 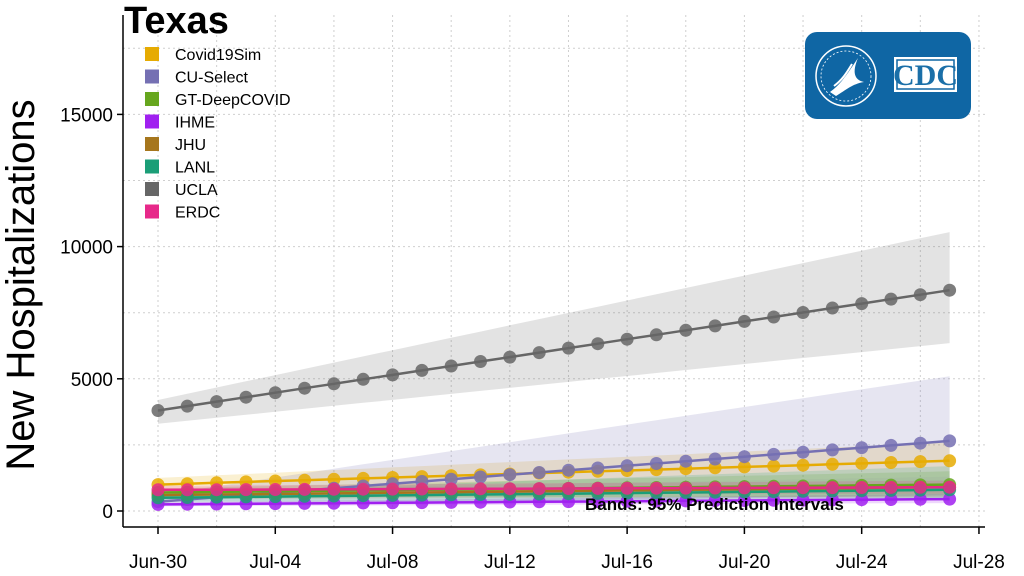 I want to click on legend-label-lanl: LANL, so click(x=195, y=168).